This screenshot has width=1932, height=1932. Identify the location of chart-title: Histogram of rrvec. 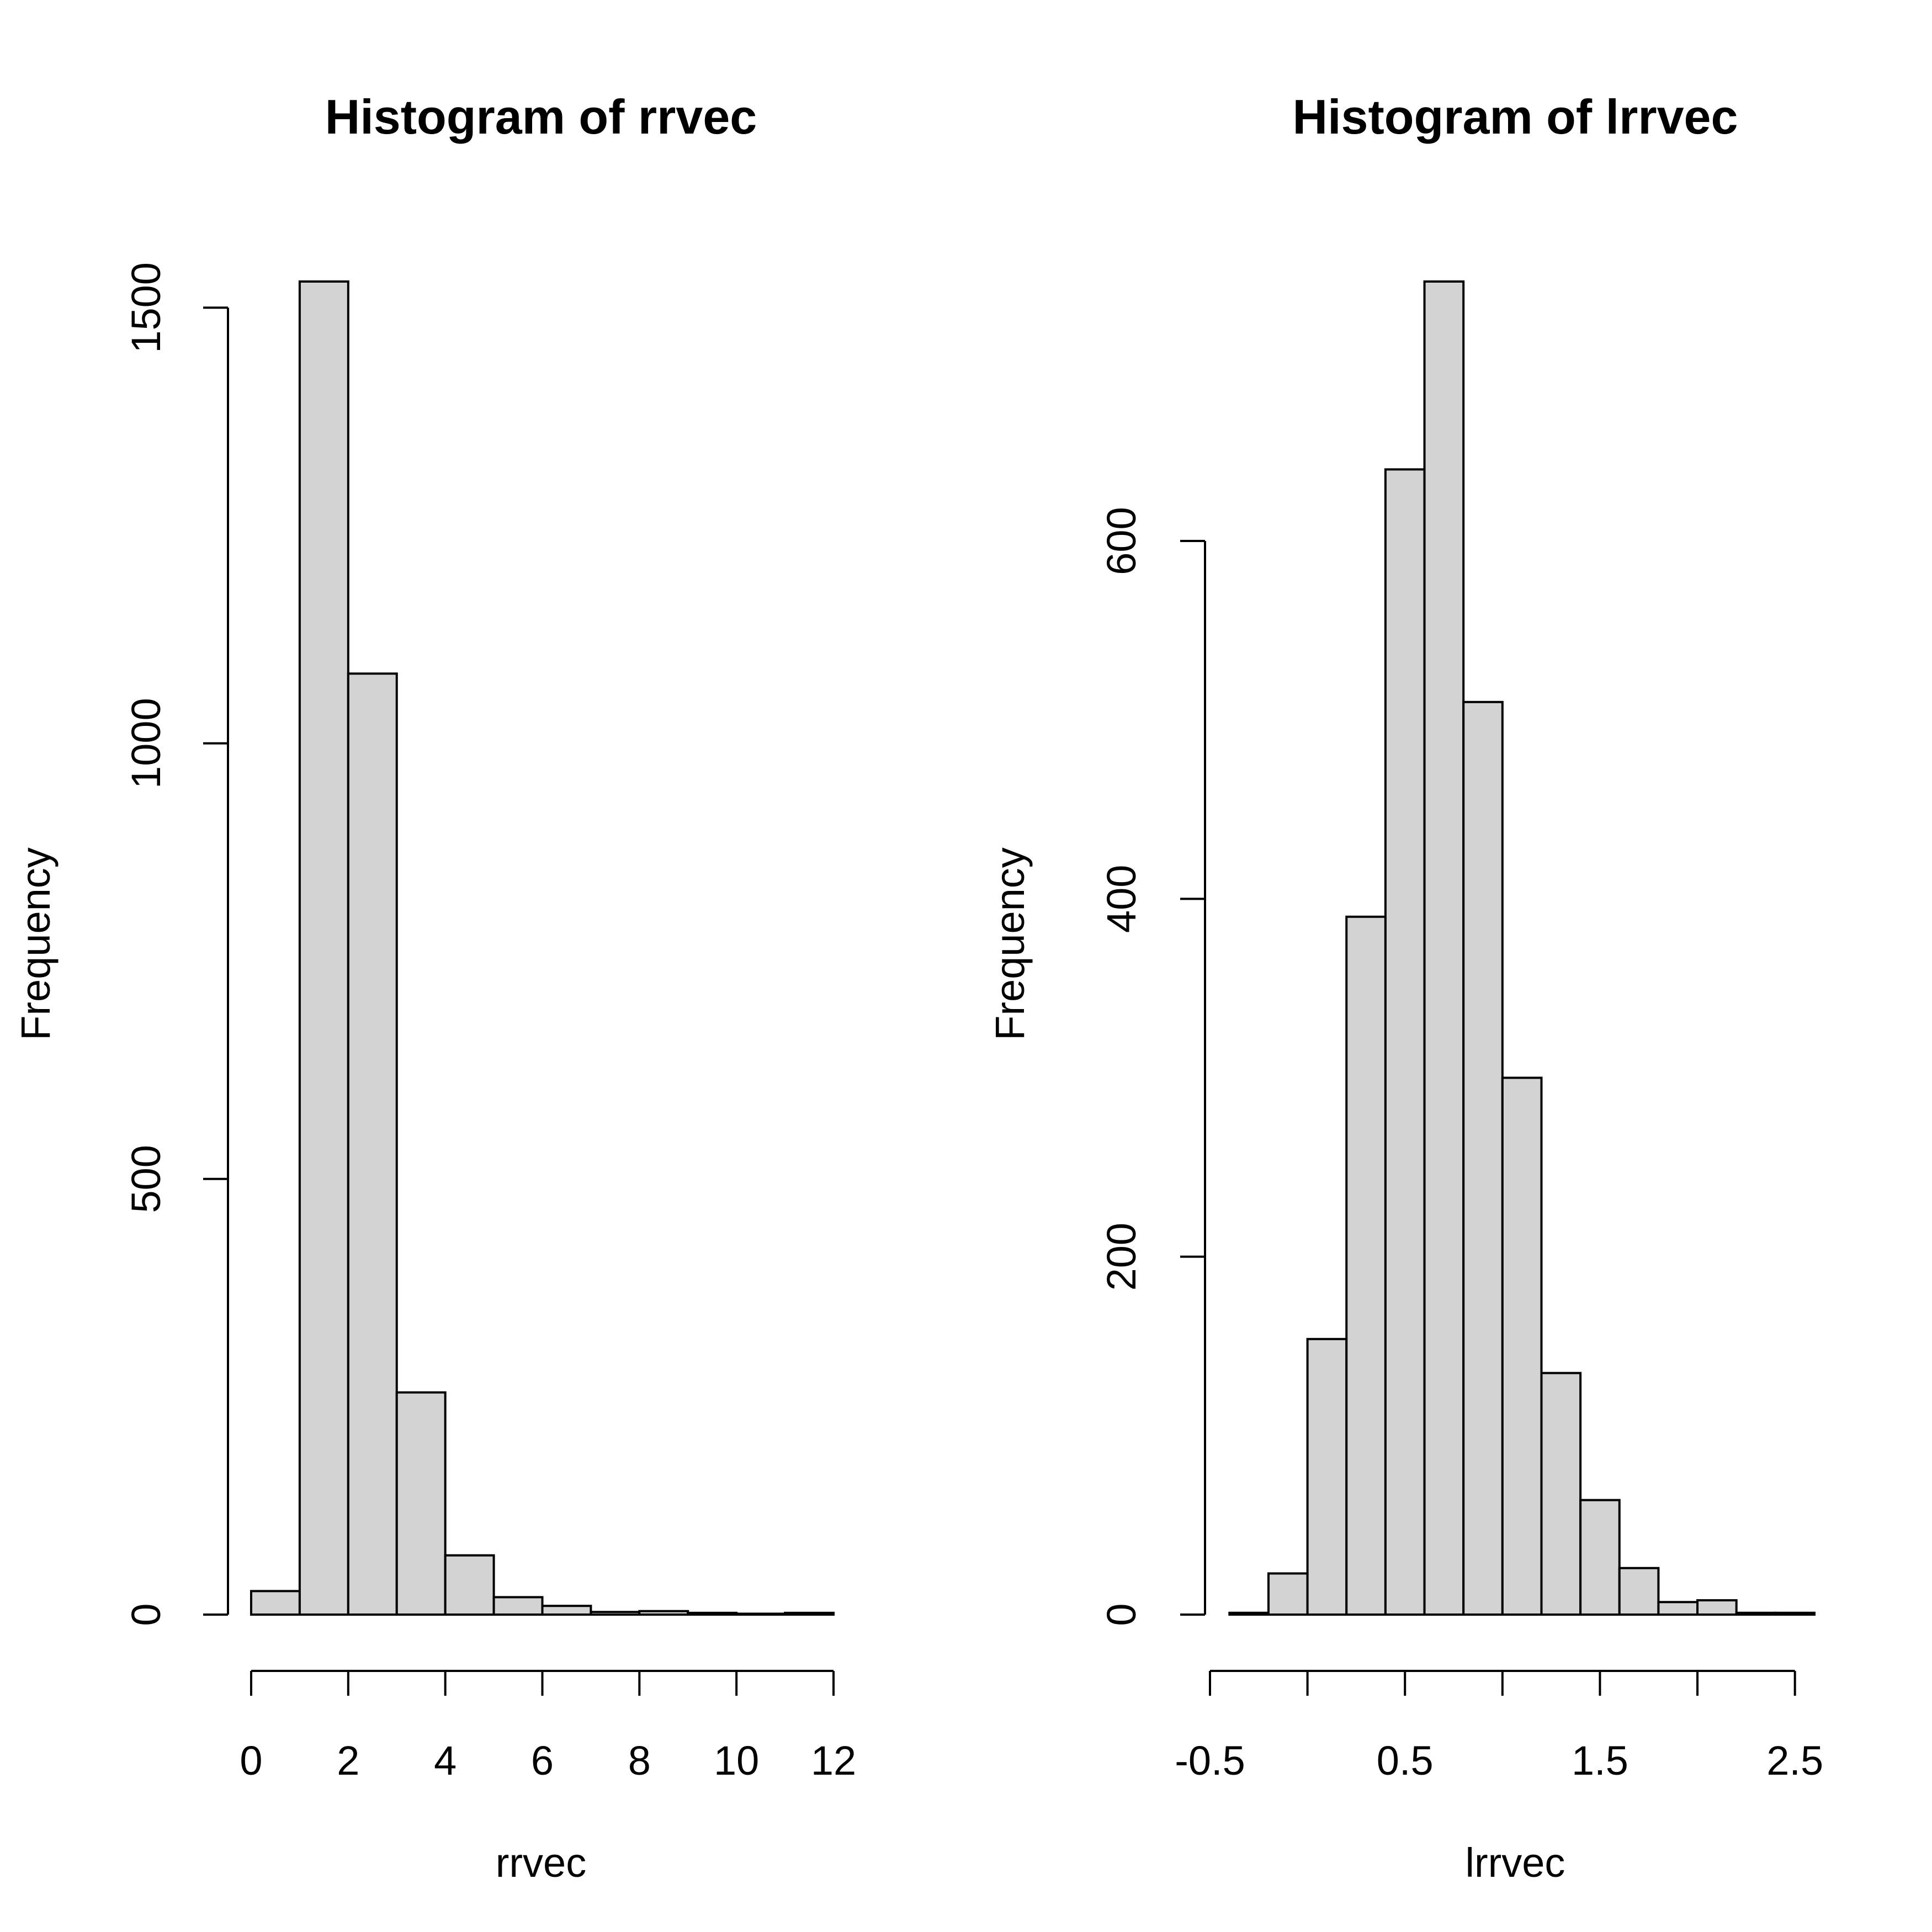
(541, 117).